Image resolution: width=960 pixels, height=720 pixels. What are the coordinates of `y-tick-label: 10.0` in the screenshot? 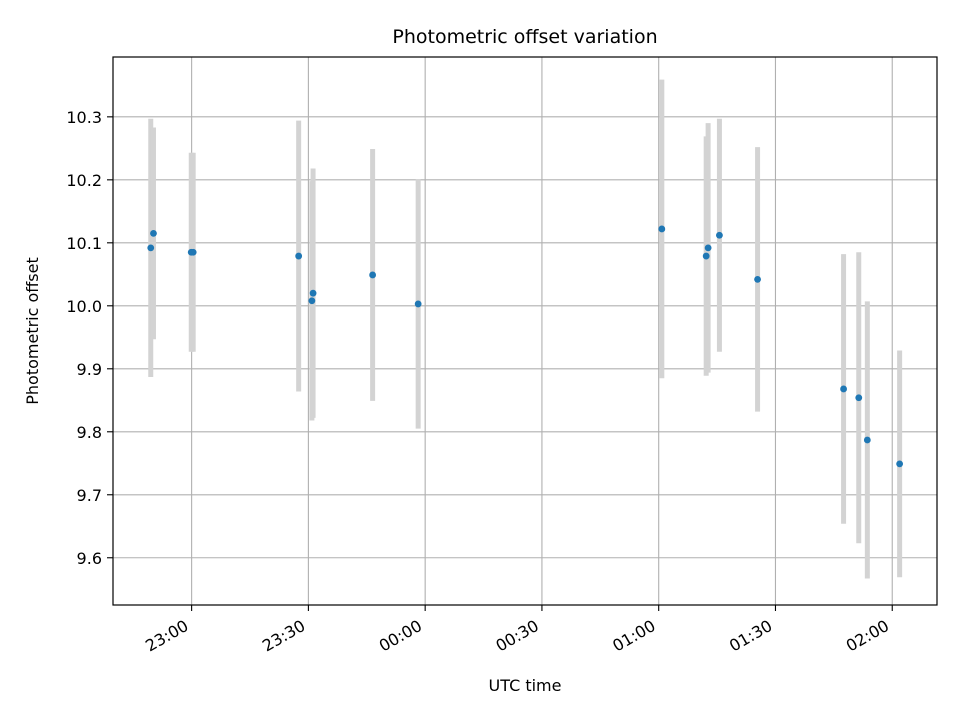 It's located at (84, 306).